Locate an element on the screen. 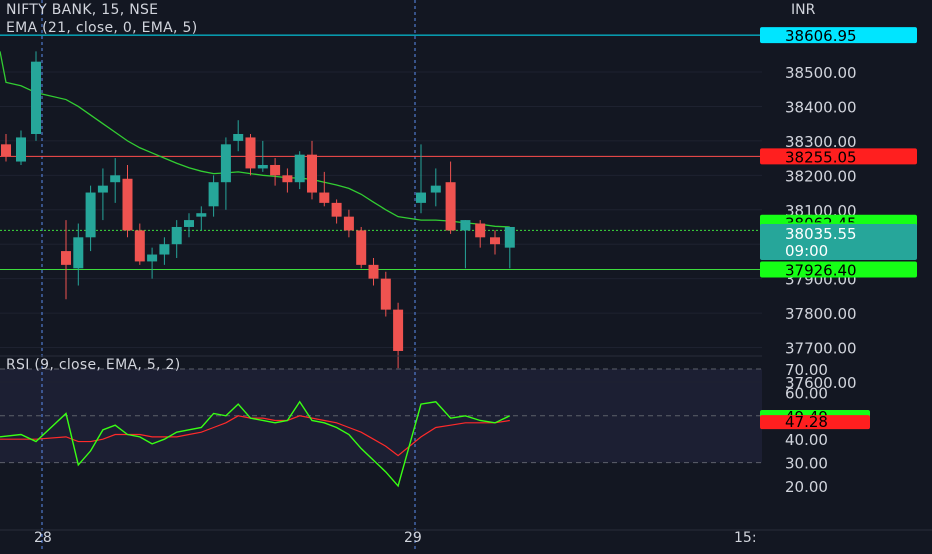  rsi-tick-label: 60.00 is located at coordinates (806, 393).